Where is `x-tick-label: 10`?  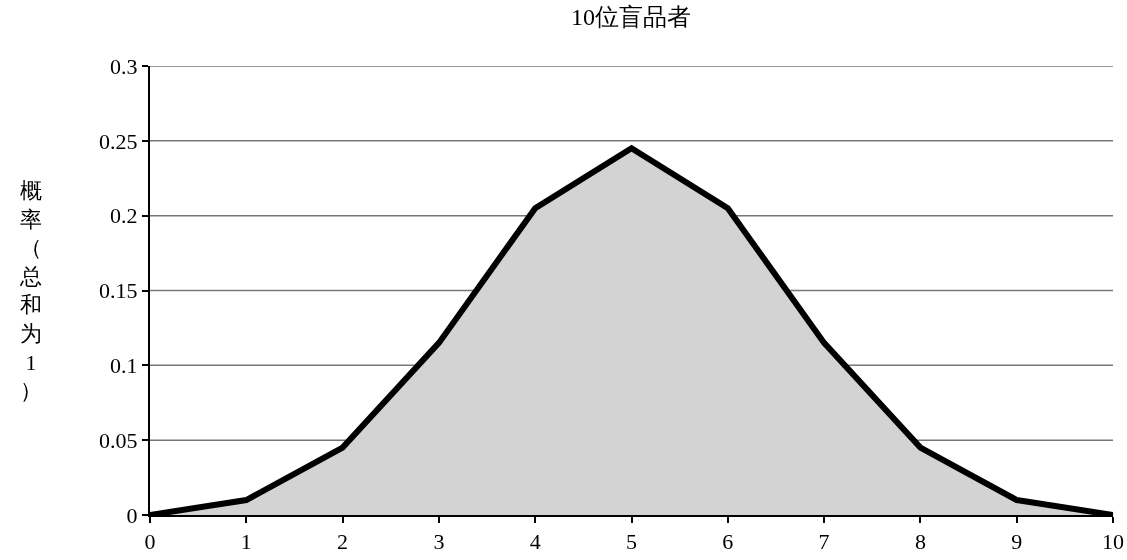
x-tick-label: 10 is located at coordinates (1113, 542).